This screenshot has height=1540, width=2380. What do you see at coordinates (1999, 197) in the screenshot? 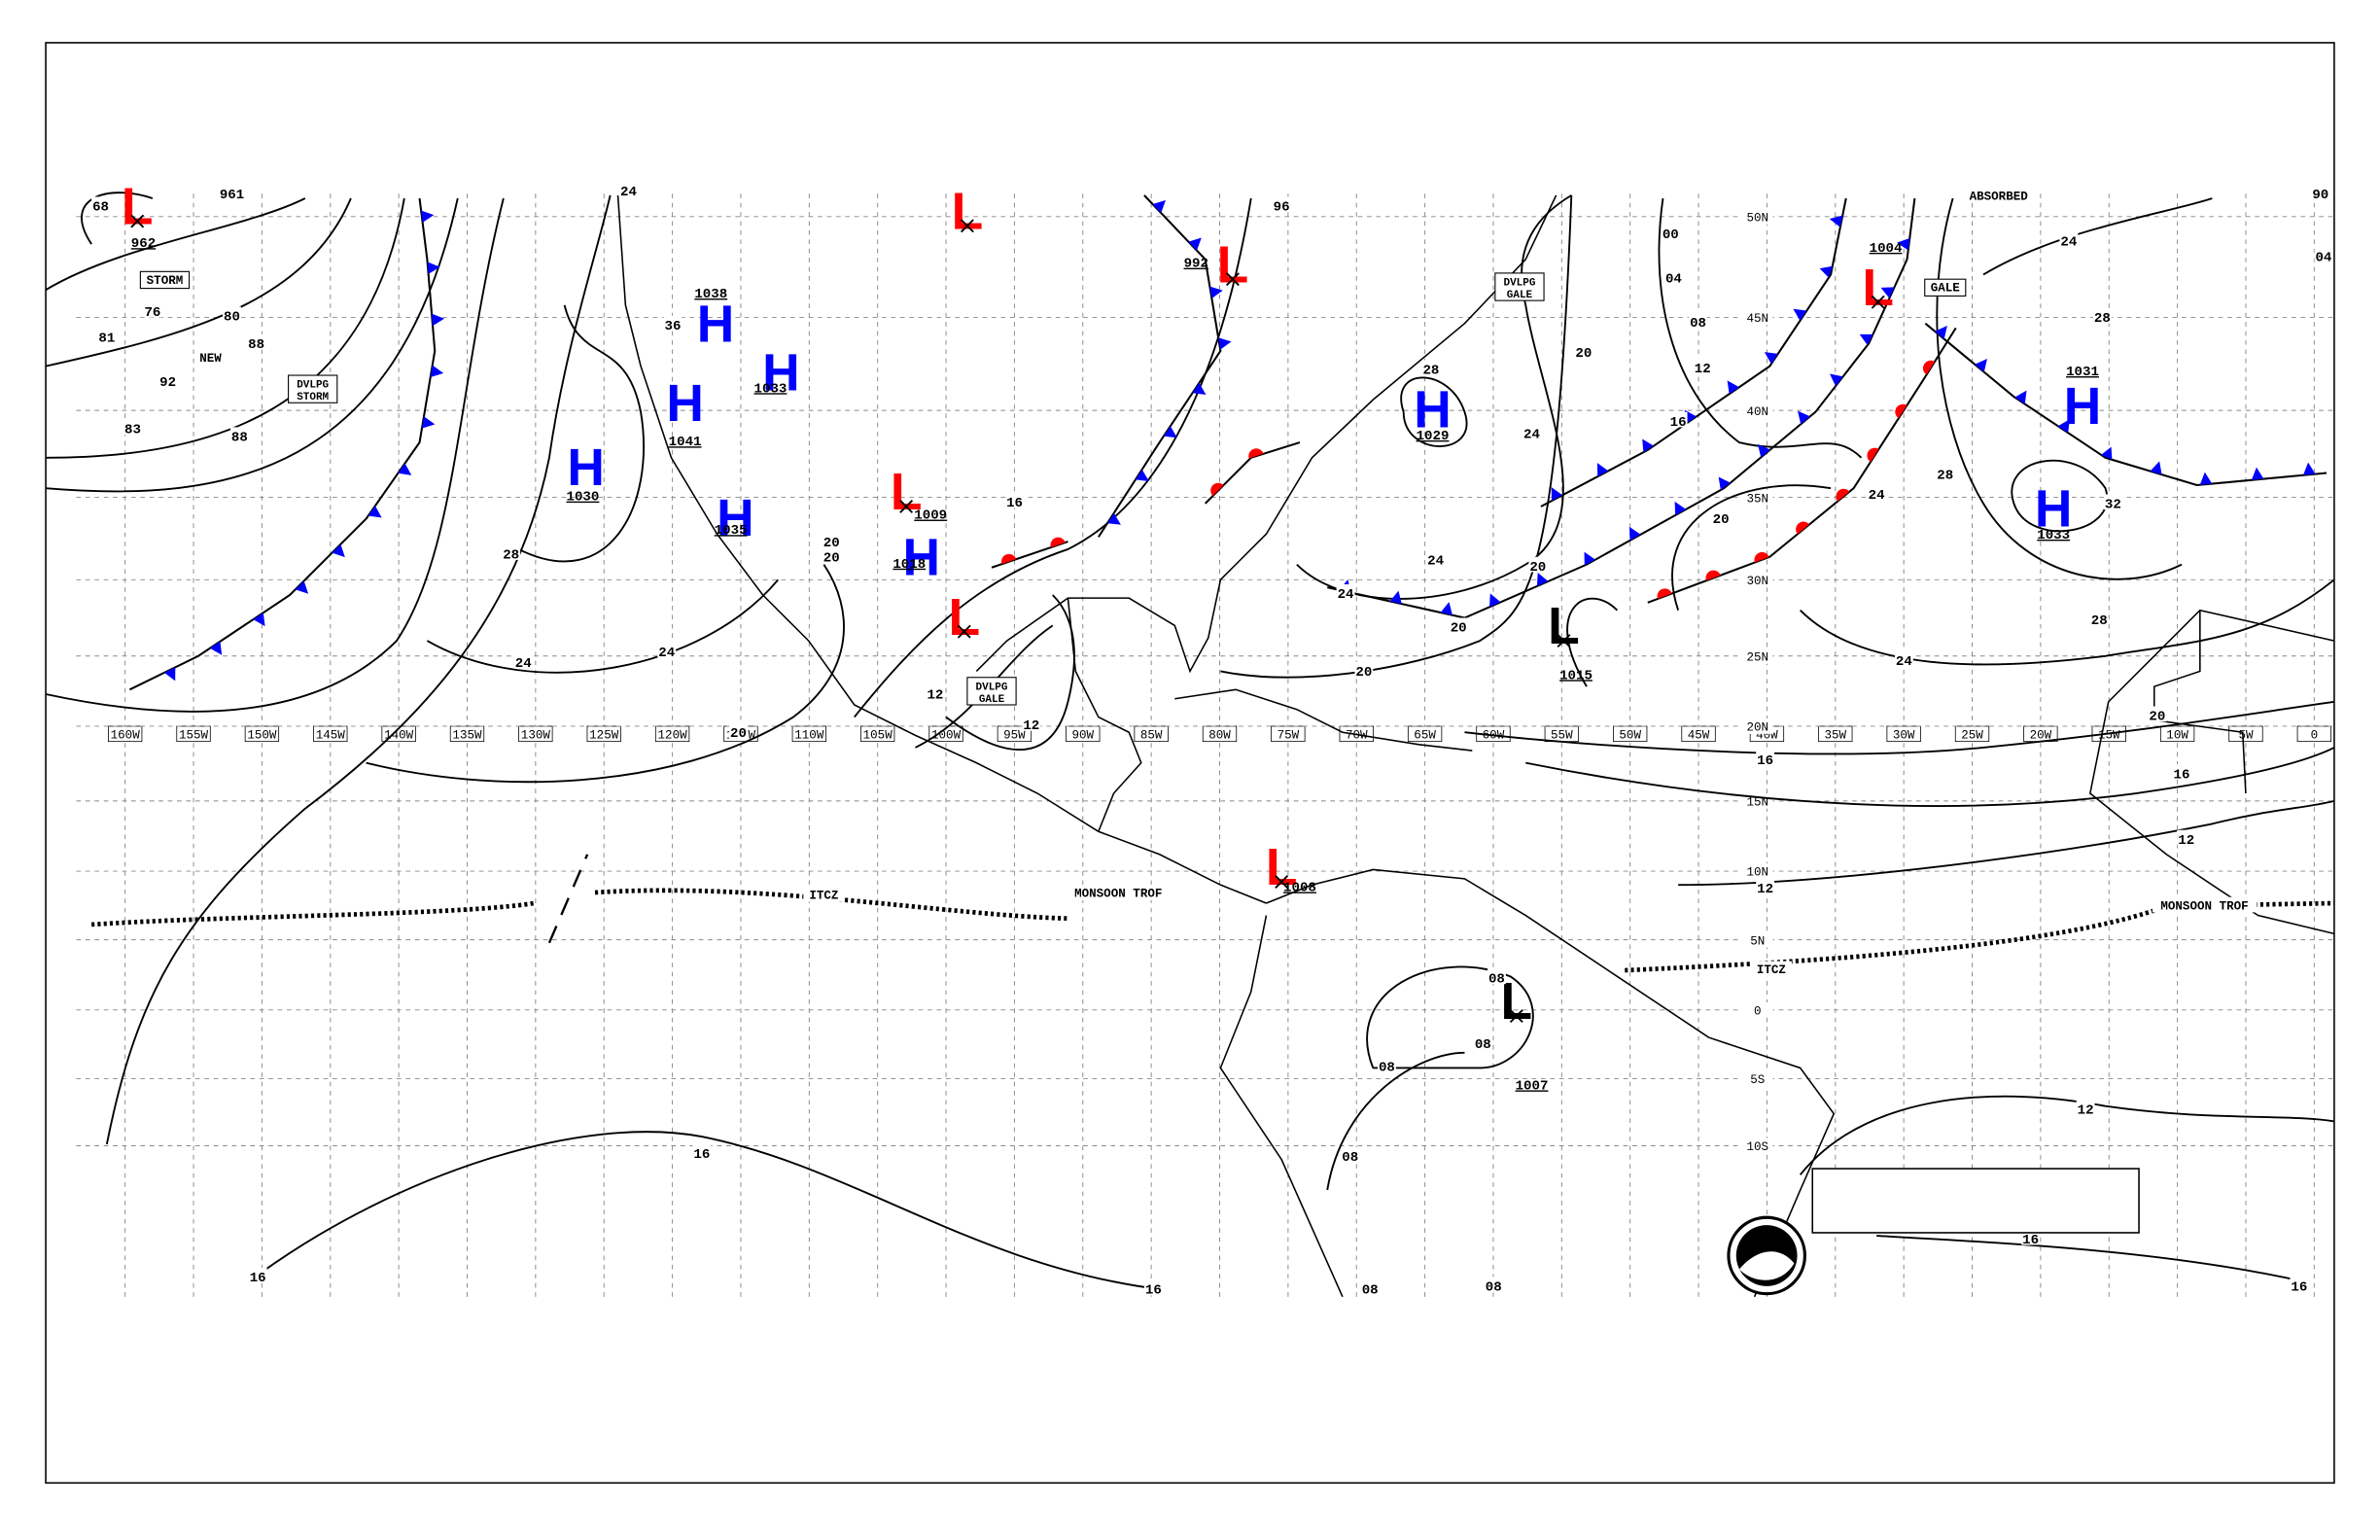
I see `annotation: ABSORBED` at bounding box center [1999, 197].